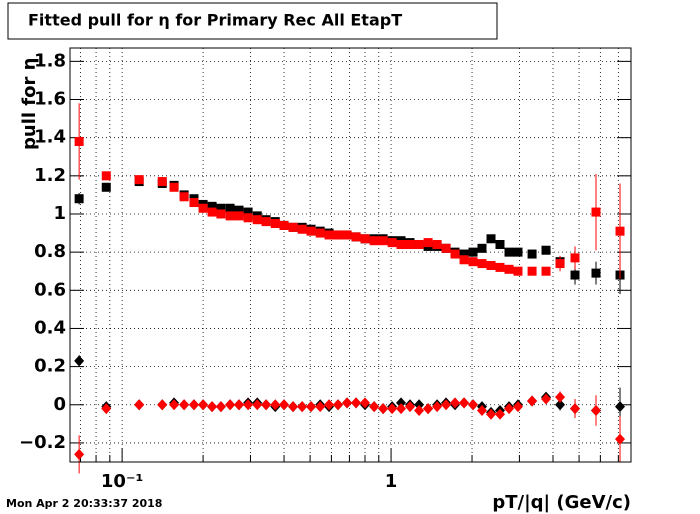  Describe the element at coordinates (50, 366) in the screenshot. I see `y-tick-label: 0.2` at that location.